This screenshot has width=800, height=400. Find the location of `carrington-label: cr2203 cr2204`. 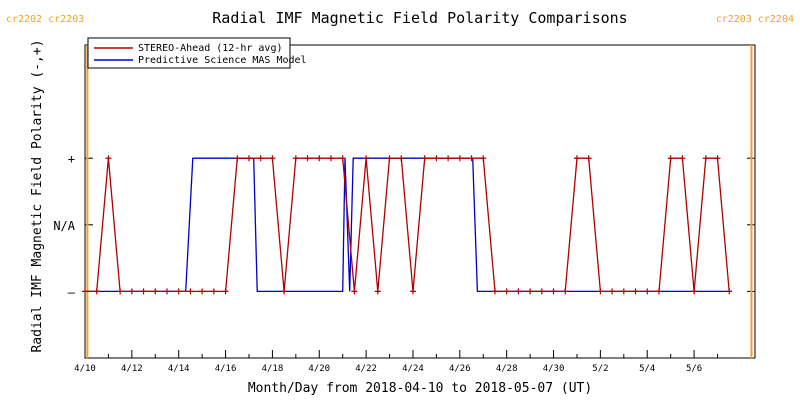

carrington-label: cr2203 cr2204 is located at coordinates (755, 19).